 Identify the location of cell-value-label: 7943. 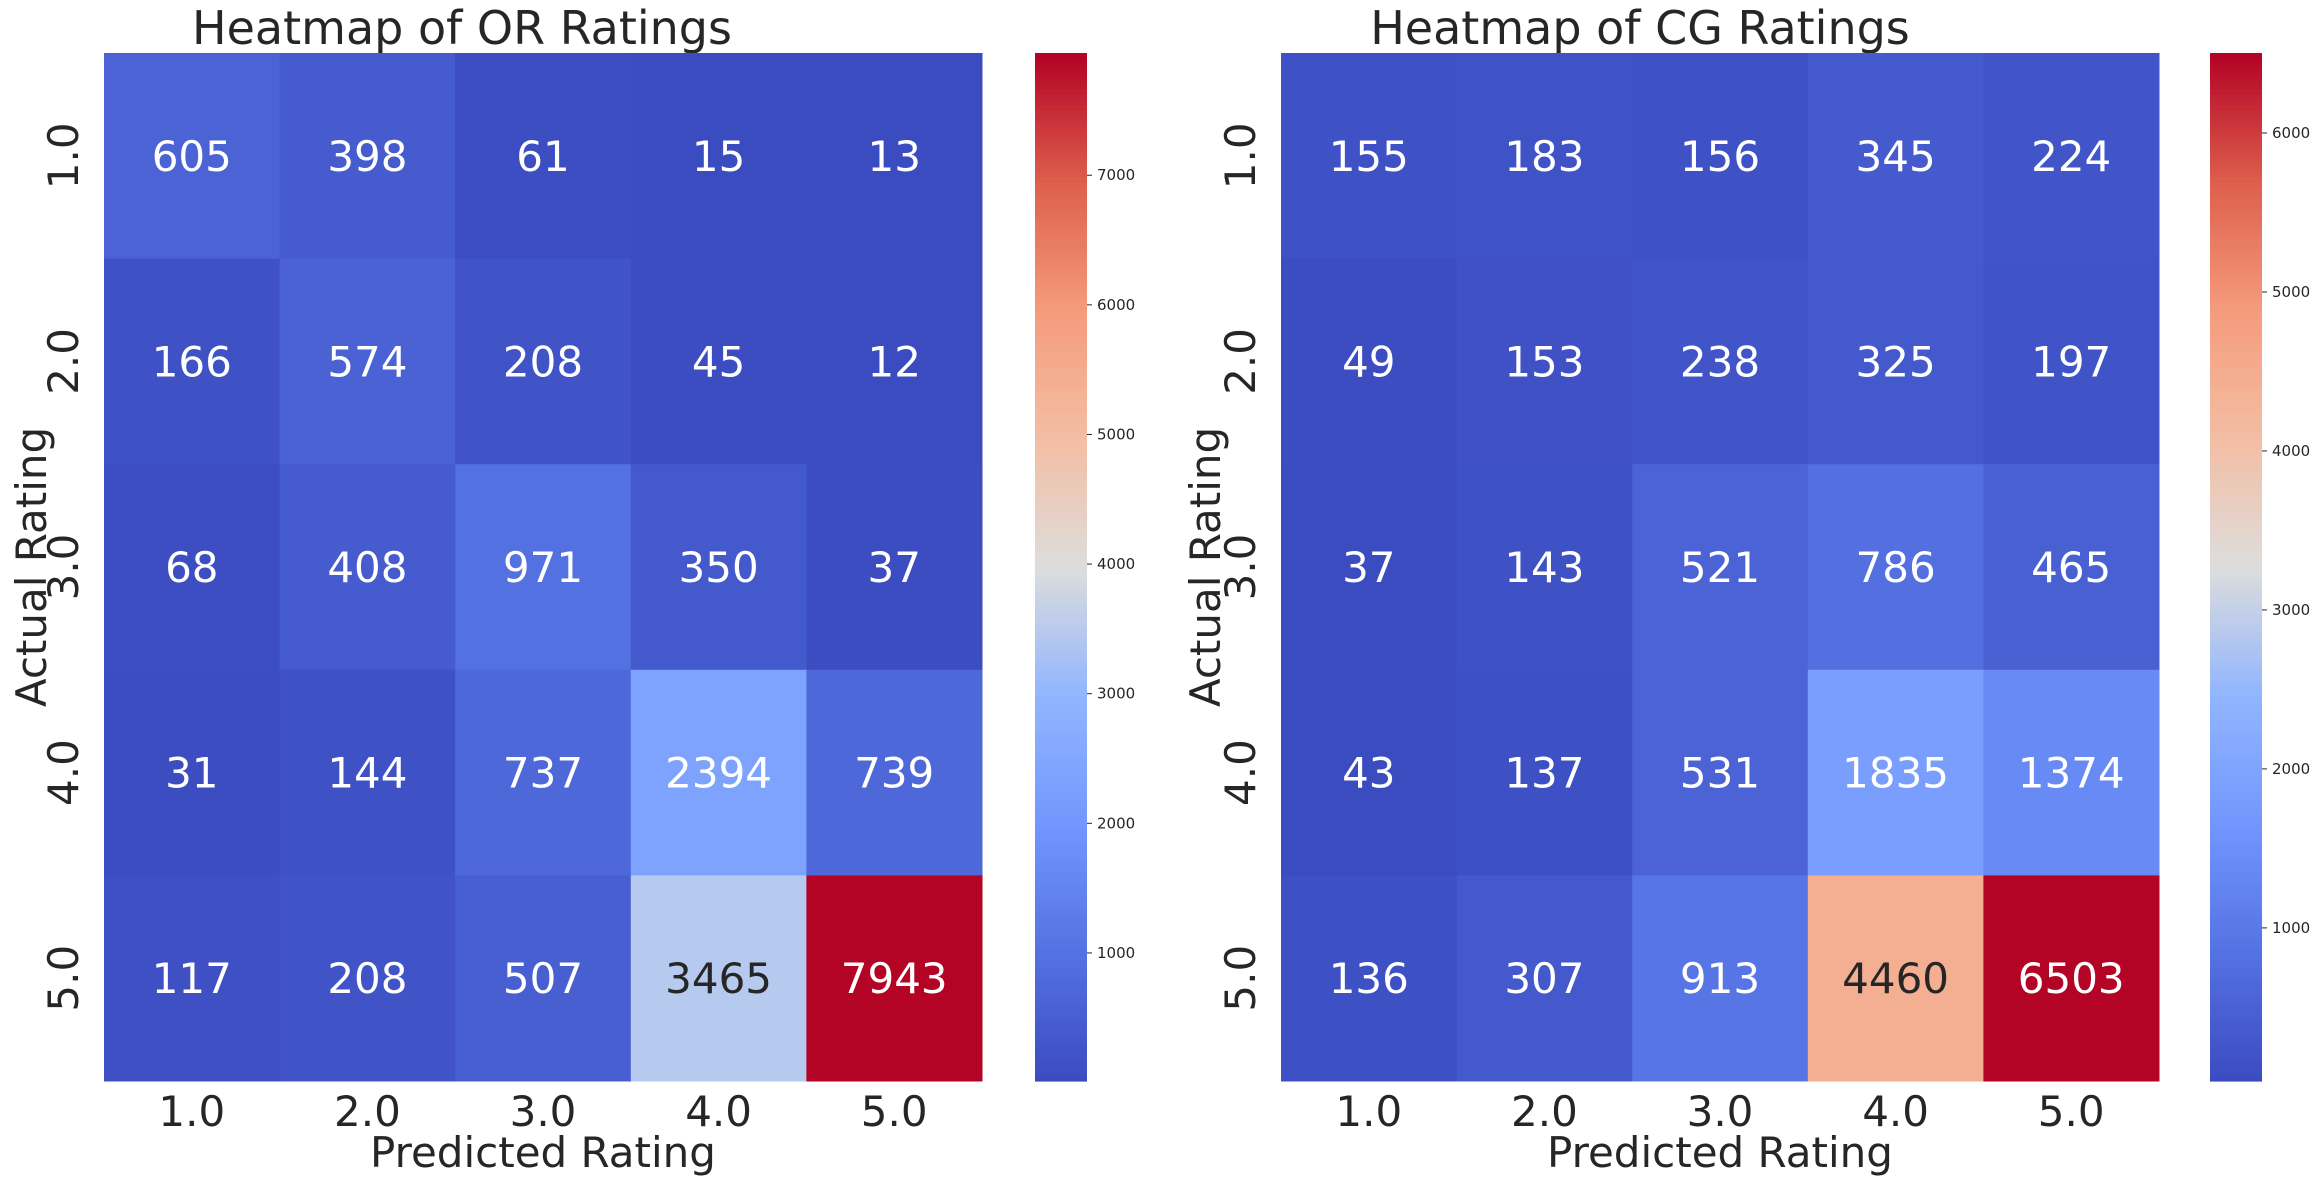
(894, 978).